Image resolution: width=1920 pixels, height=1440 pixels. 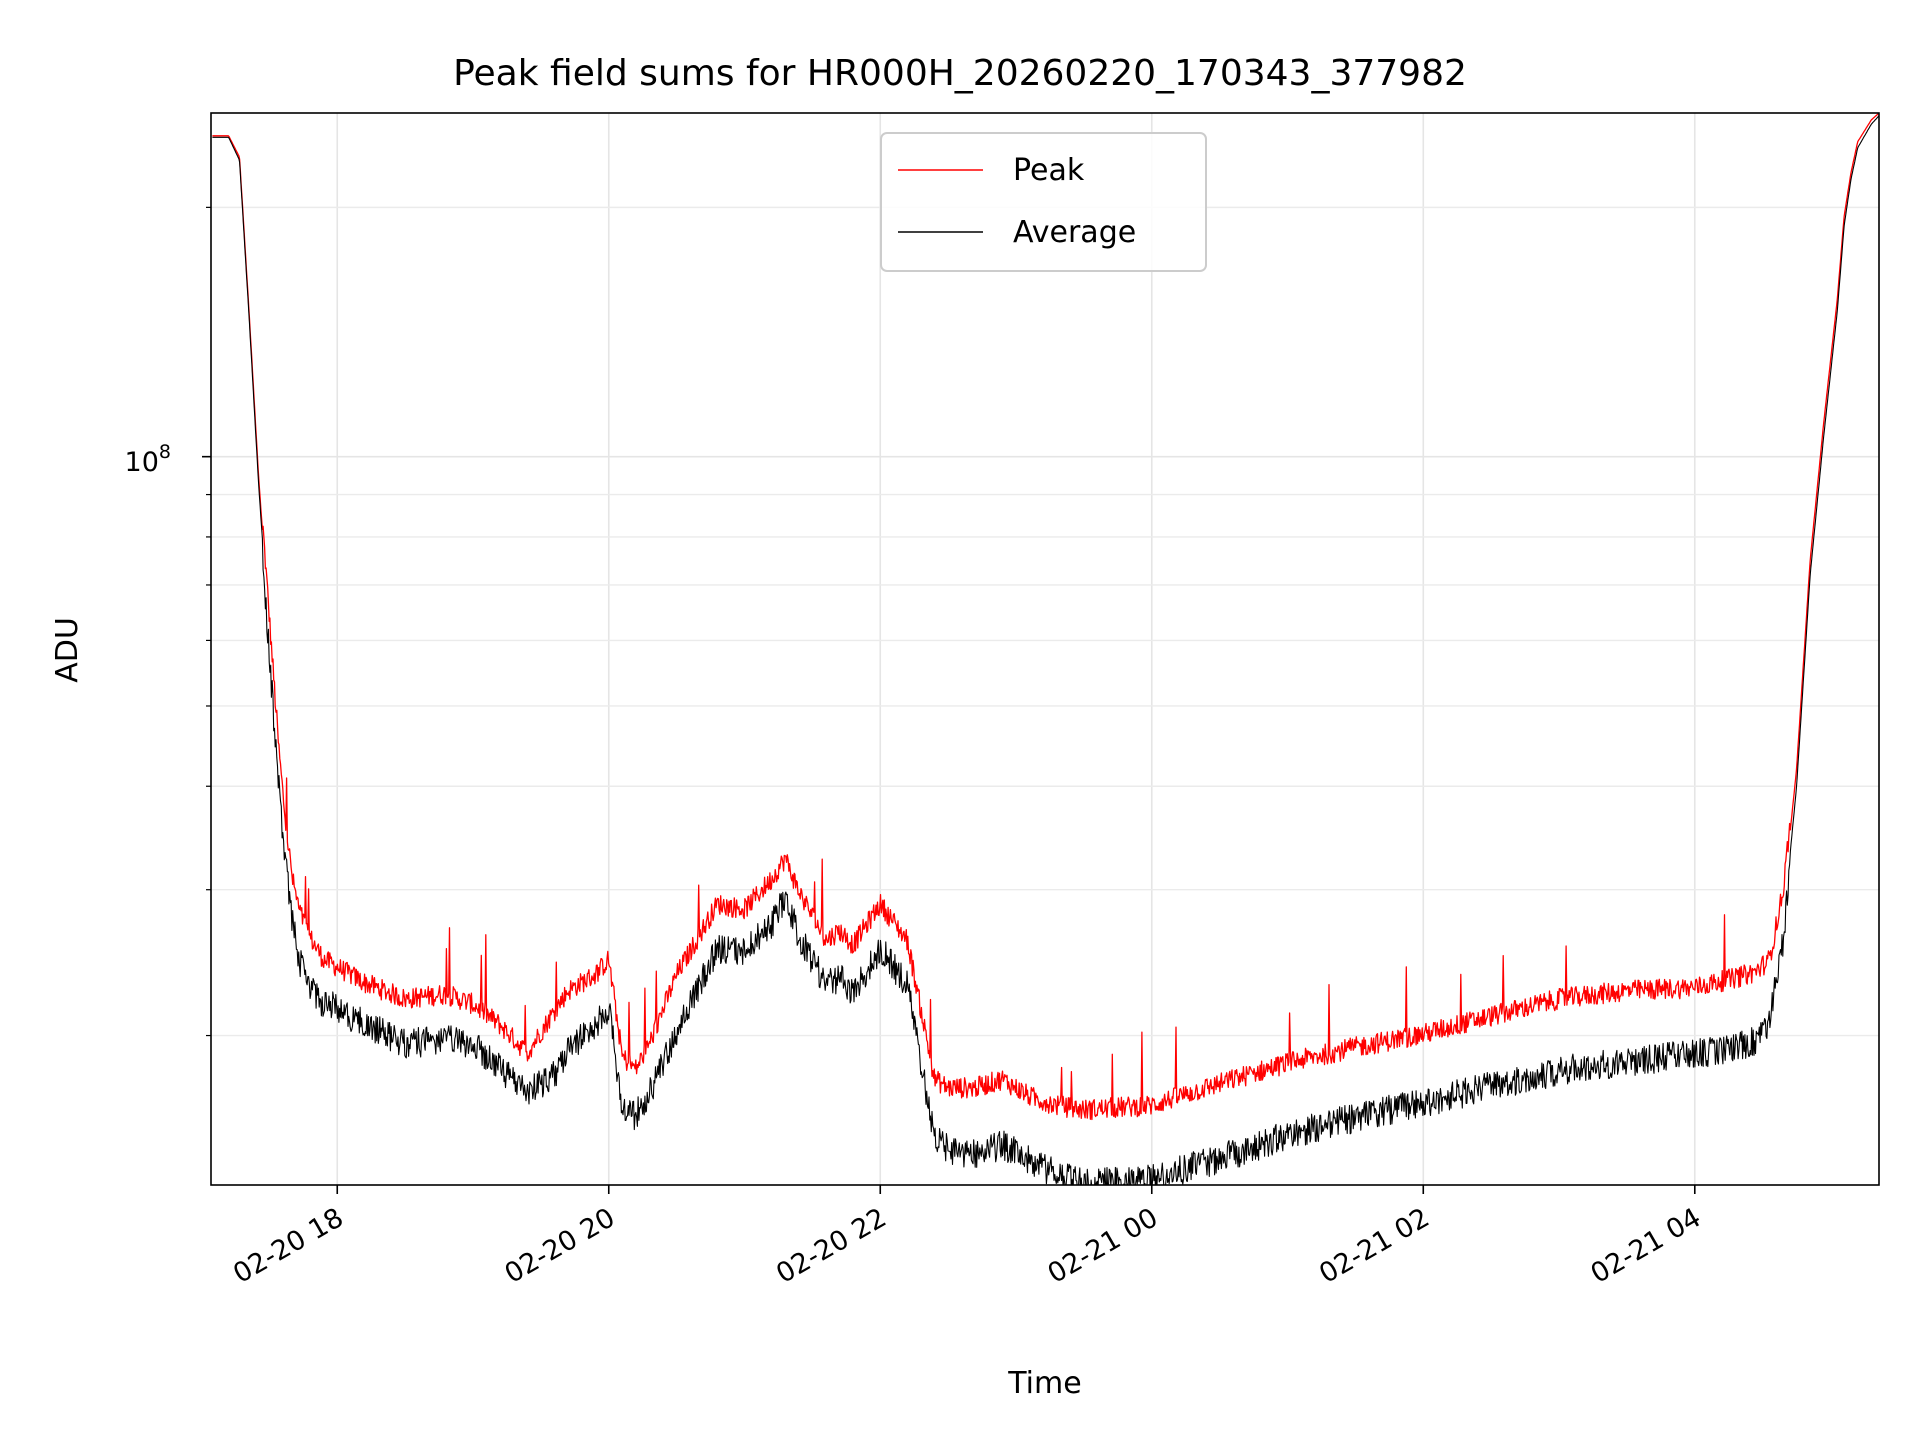 What do you see at coordinates (1044, 1383) in the screenshot?
I see `x-axis-label: Time` at bounding box center [1044, 1383].